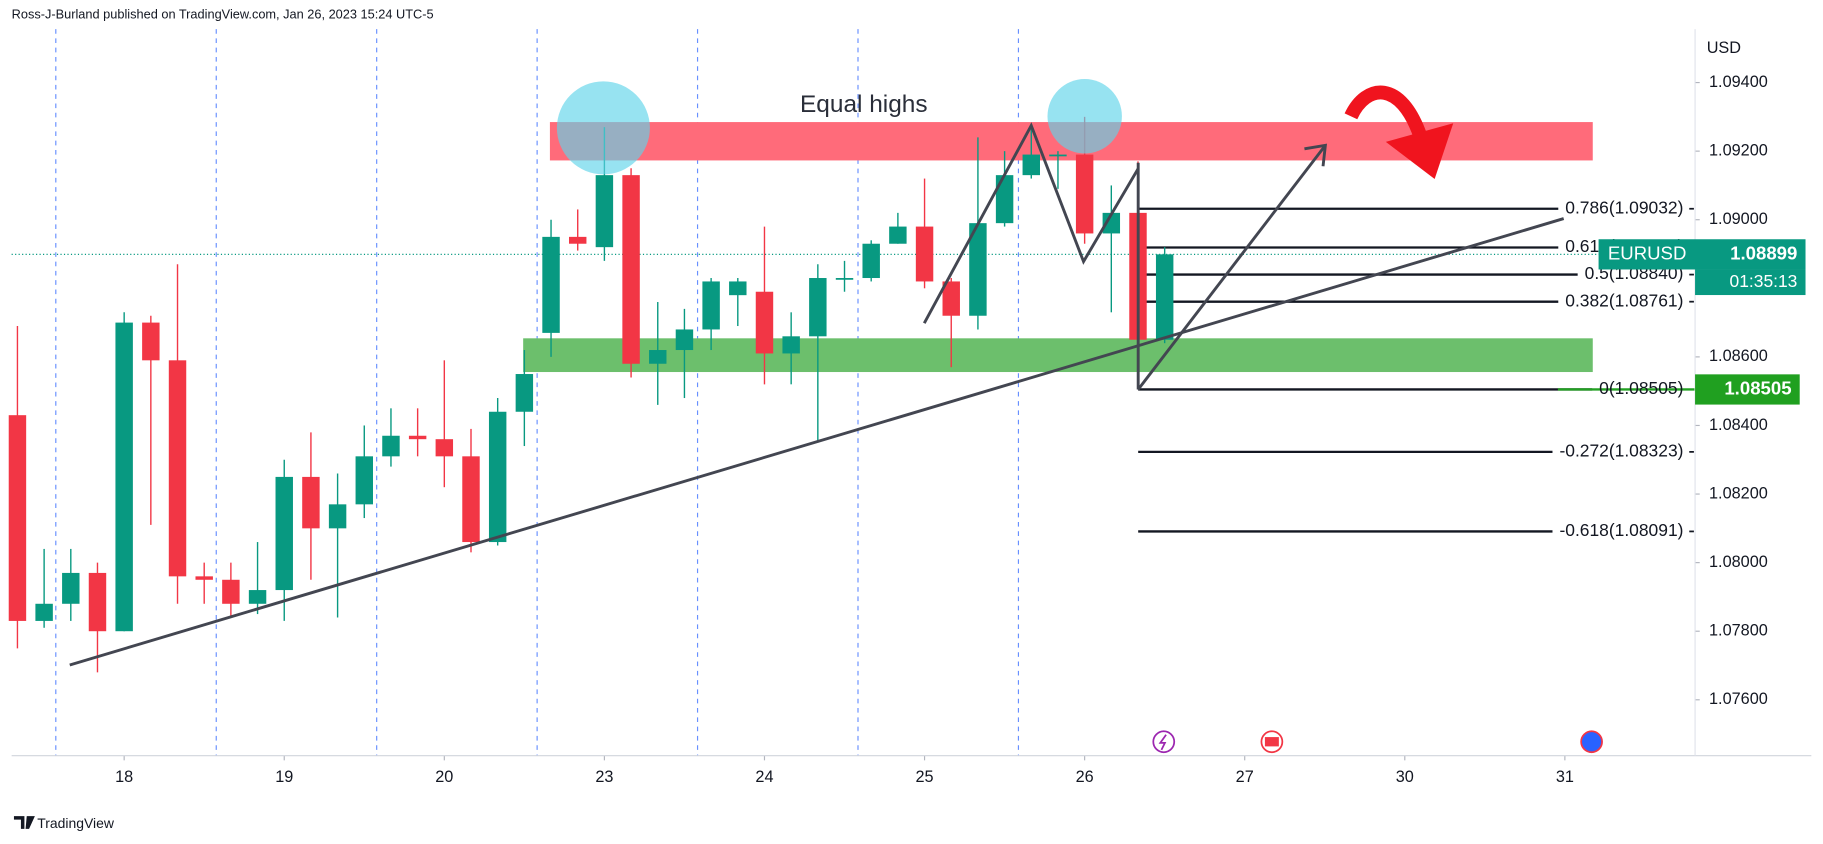 The height and width of the screenshot is (844, 1823). I want to click on brand-logo, so click(24, 822).